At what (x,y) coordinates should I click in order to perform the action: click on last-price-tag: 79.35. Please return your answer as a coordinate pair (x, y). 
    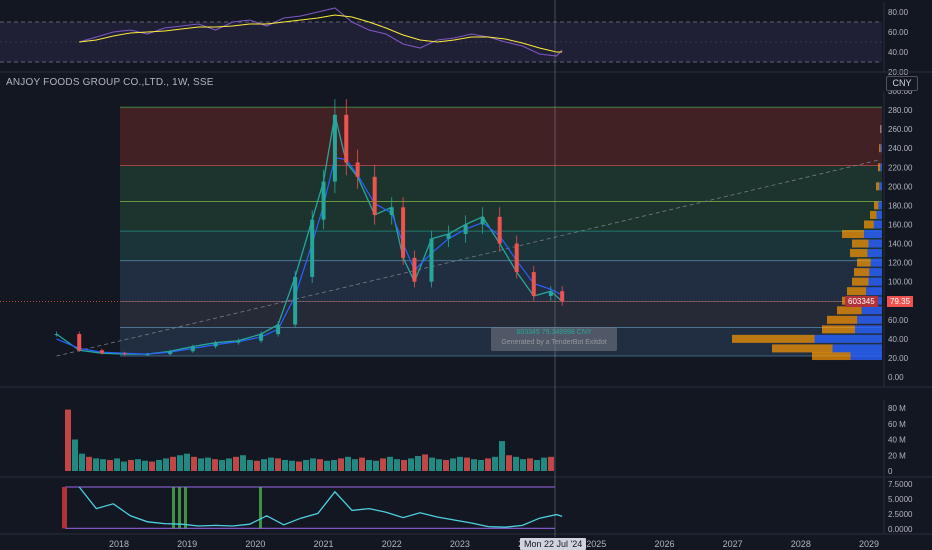
    Looking at the image, I should click on (900, 301).